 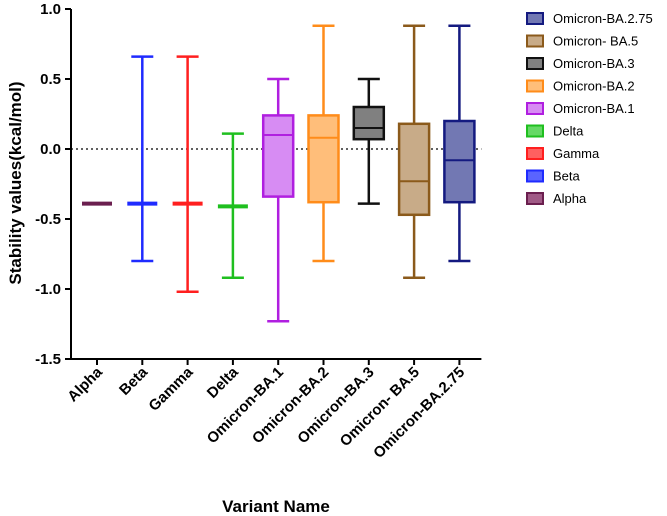 I want to click on legend-item: Omicron-BA.2, so click(x=580, y=86).